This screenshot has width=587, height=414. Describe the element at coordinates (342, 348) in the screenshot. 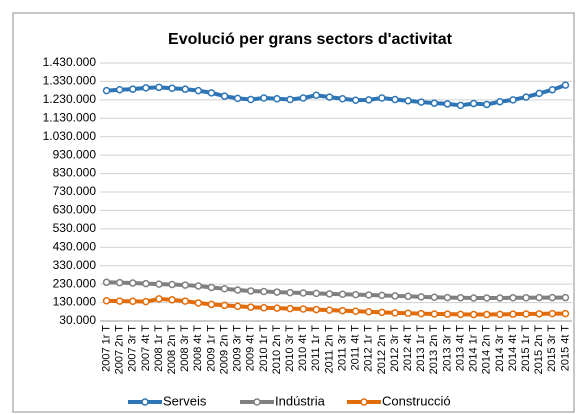

I see `x-tick-label: 2011 3r T` at that location.